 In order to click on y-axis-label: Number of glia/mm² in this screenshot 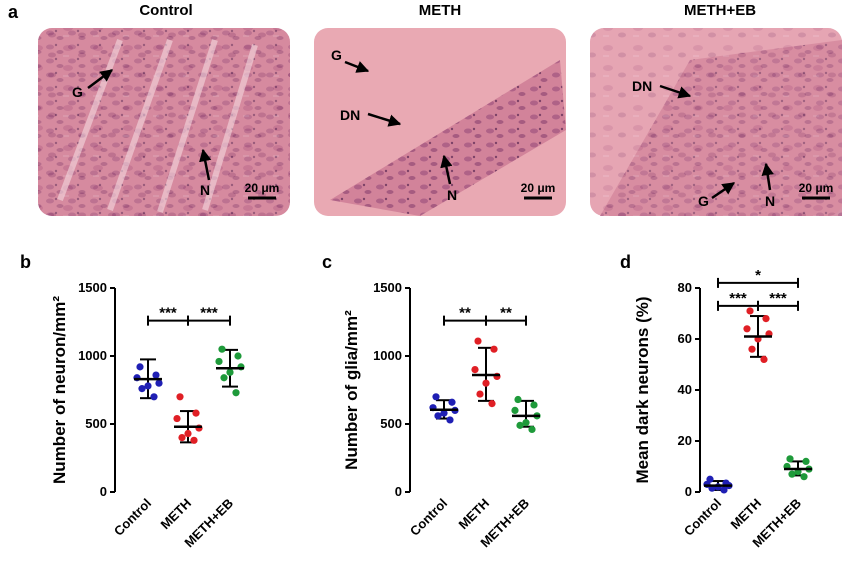, I will do `click(351, 390)`.